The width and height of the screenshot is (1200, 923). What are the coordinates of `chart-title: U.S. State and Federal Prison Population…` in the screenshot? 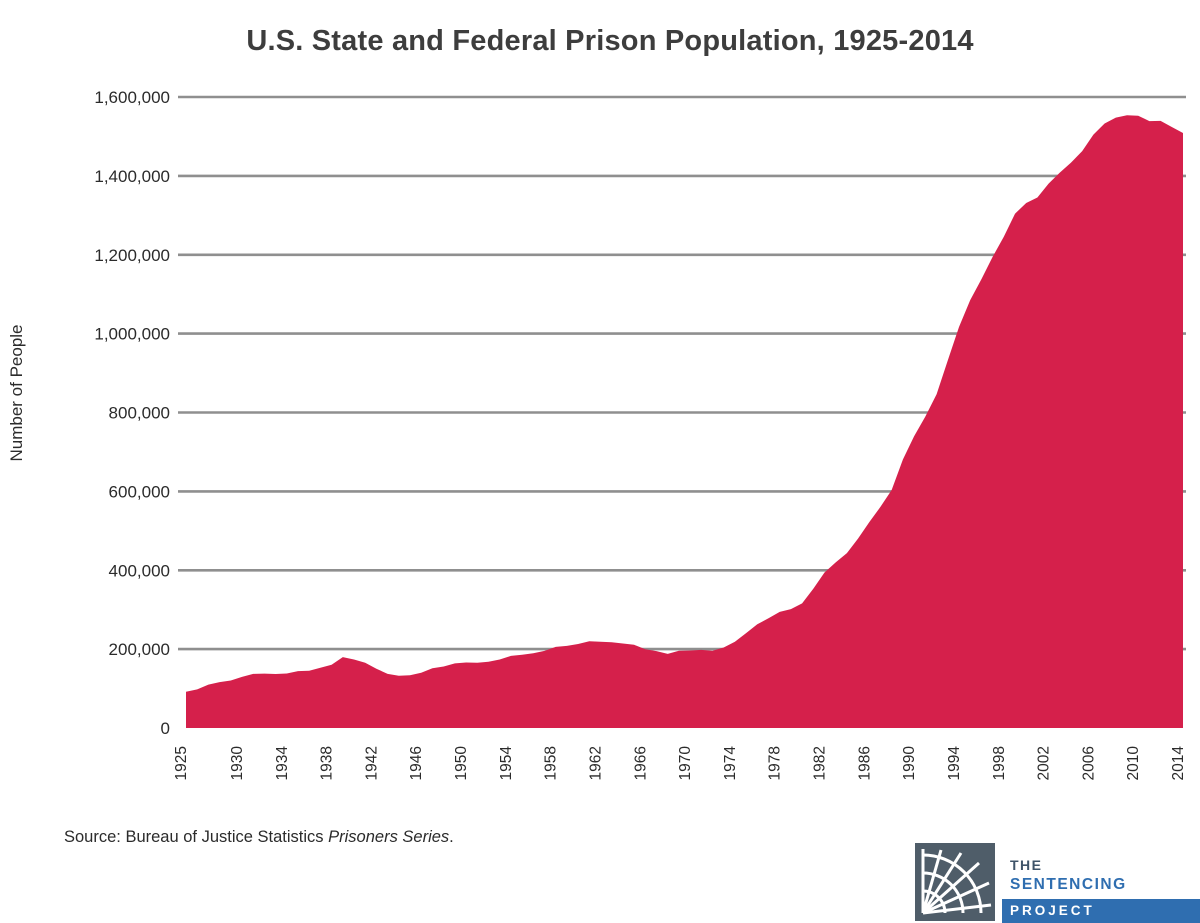 It's located at (610, 41).